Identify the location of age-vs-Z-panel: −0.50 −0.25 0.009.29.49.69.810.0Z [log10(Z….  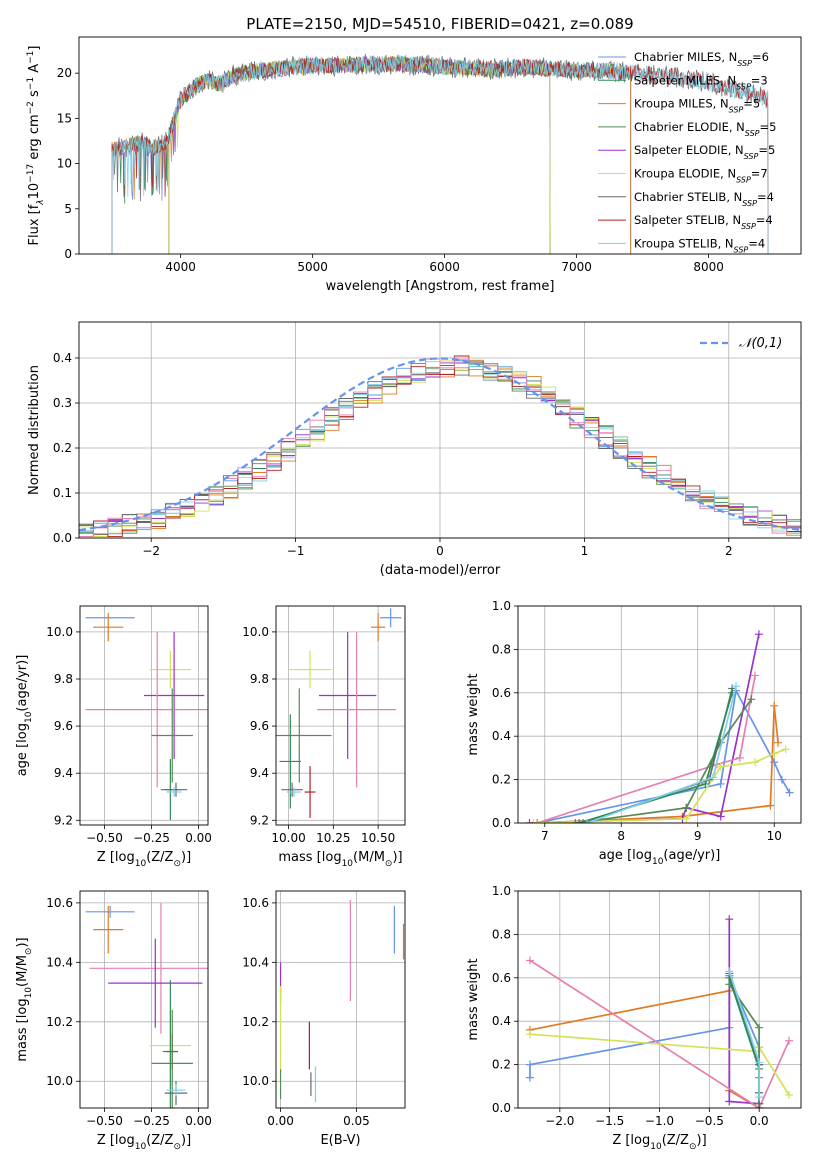
(113, 737).